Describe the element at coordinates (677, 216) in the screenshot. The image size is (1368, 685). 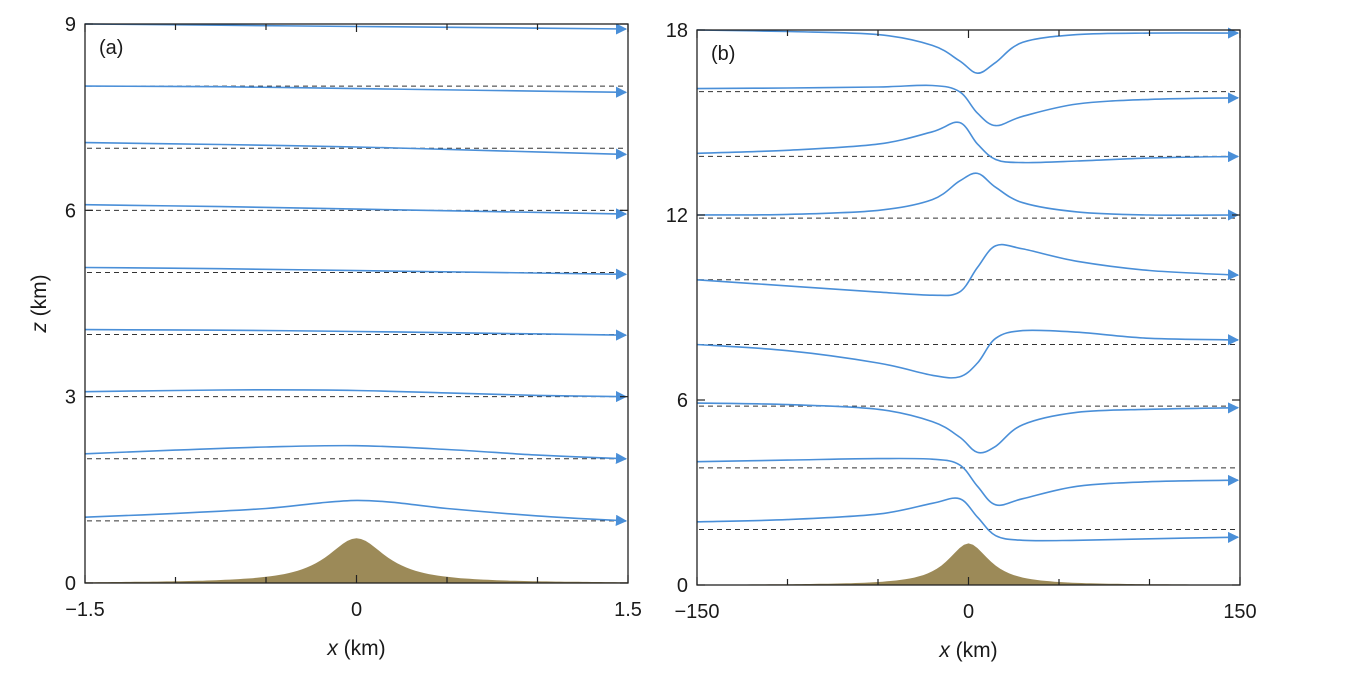
I see `y-tick-label: 12` at that location.